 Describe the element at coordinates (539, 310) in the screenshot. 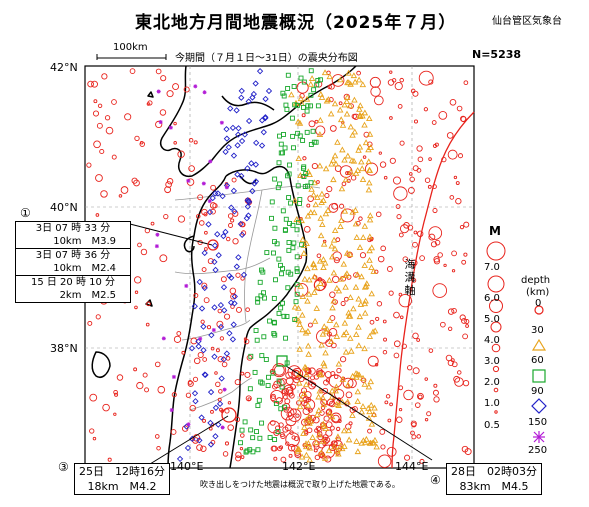

I see `depth-0-symbol` at that location.